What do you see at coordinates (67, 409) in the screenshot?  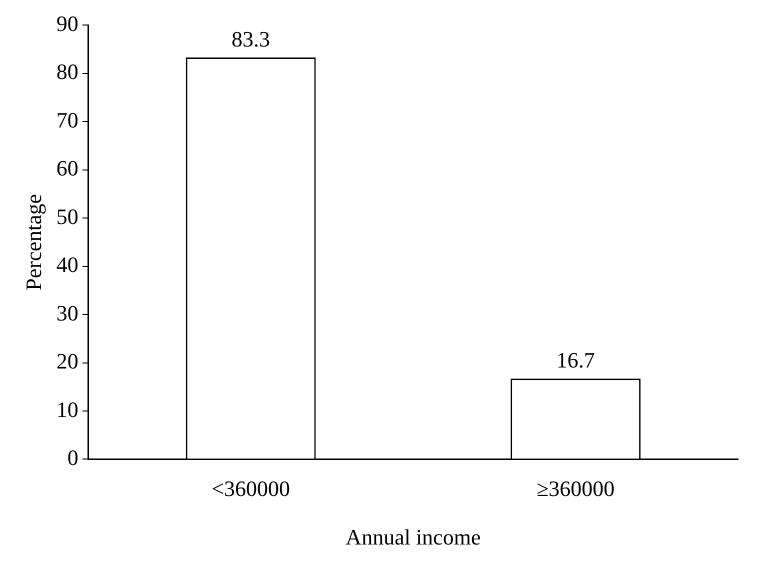 I see `y-tick-label: 10` at bounding box center [67, 409].